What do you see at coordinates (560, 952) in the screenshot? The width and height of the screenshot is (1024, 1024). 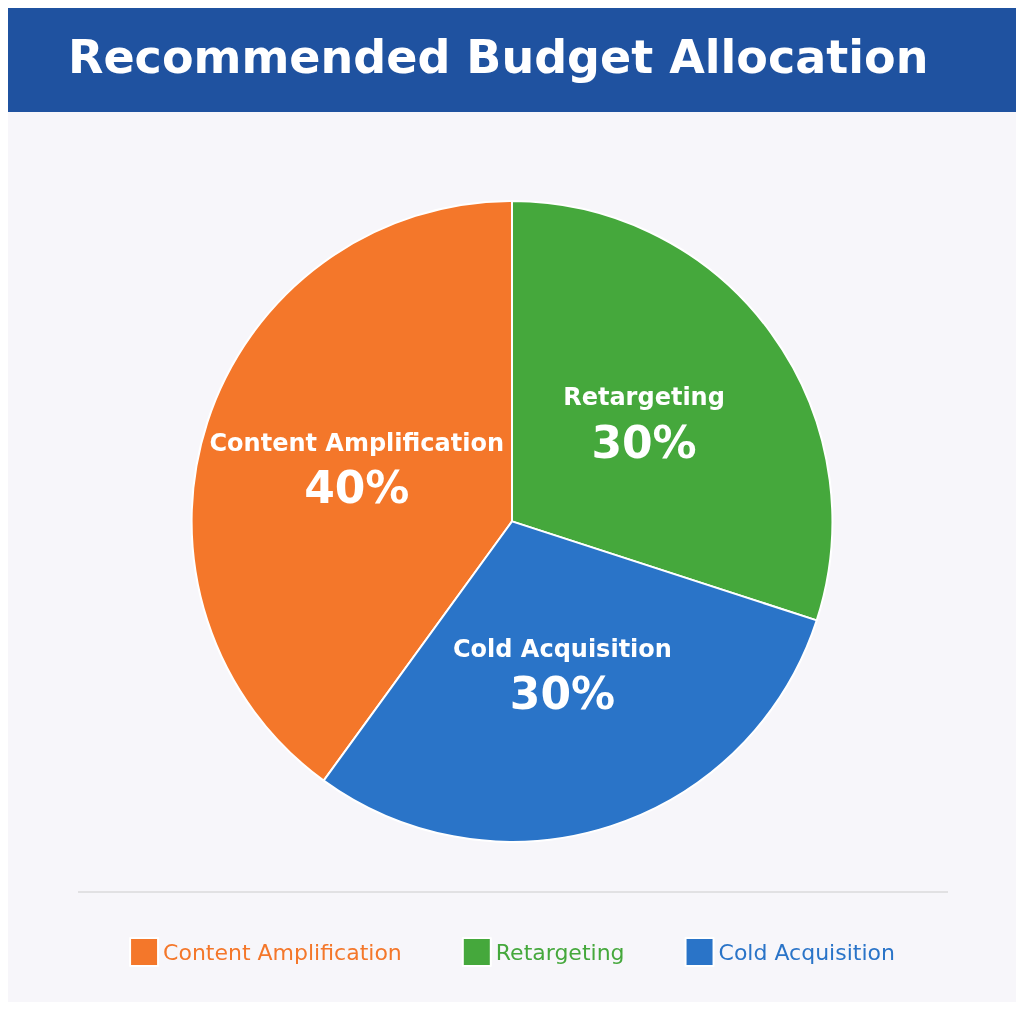 I see `legend-label: Retargeting` at bounding box center [560, 952].